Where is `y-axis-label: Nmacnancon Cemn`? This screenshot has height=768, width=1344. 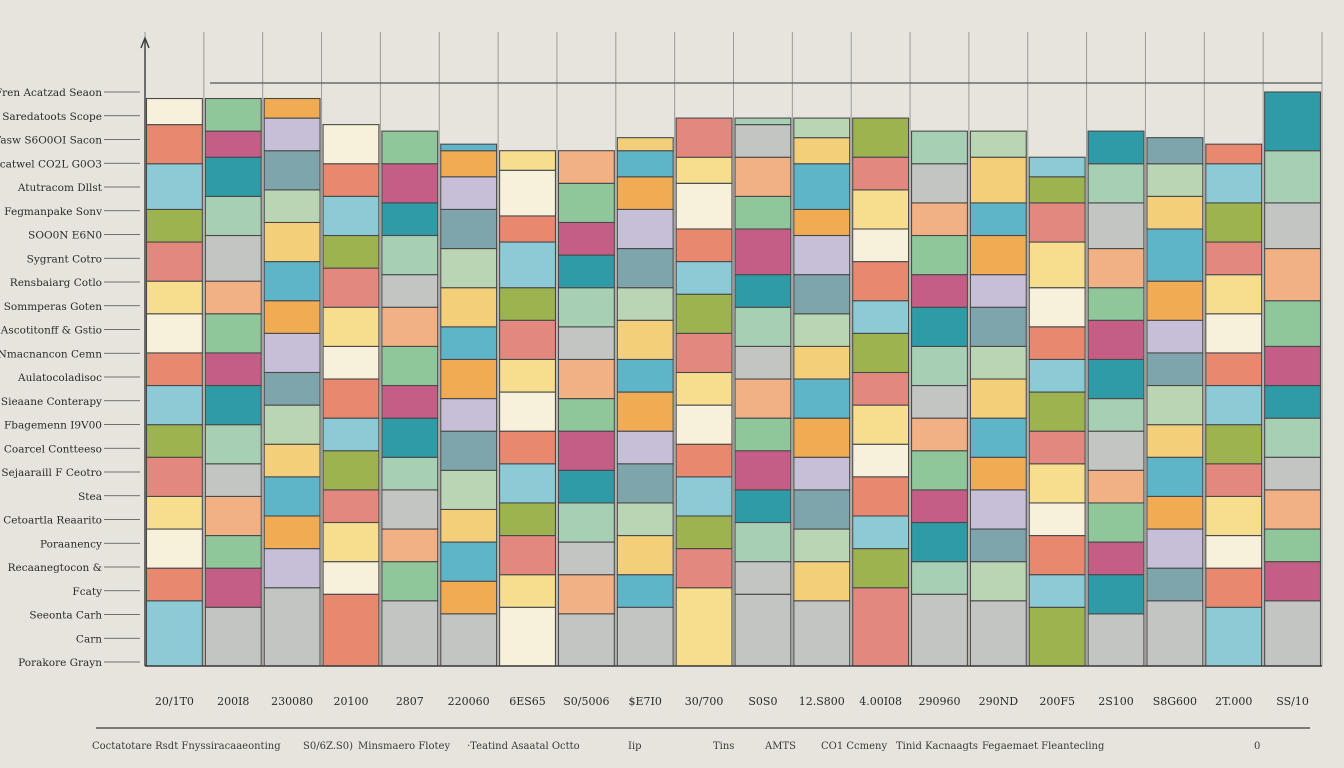
y-axis-label: Nmacnancon Cemn is located at coordinates (51, 354).